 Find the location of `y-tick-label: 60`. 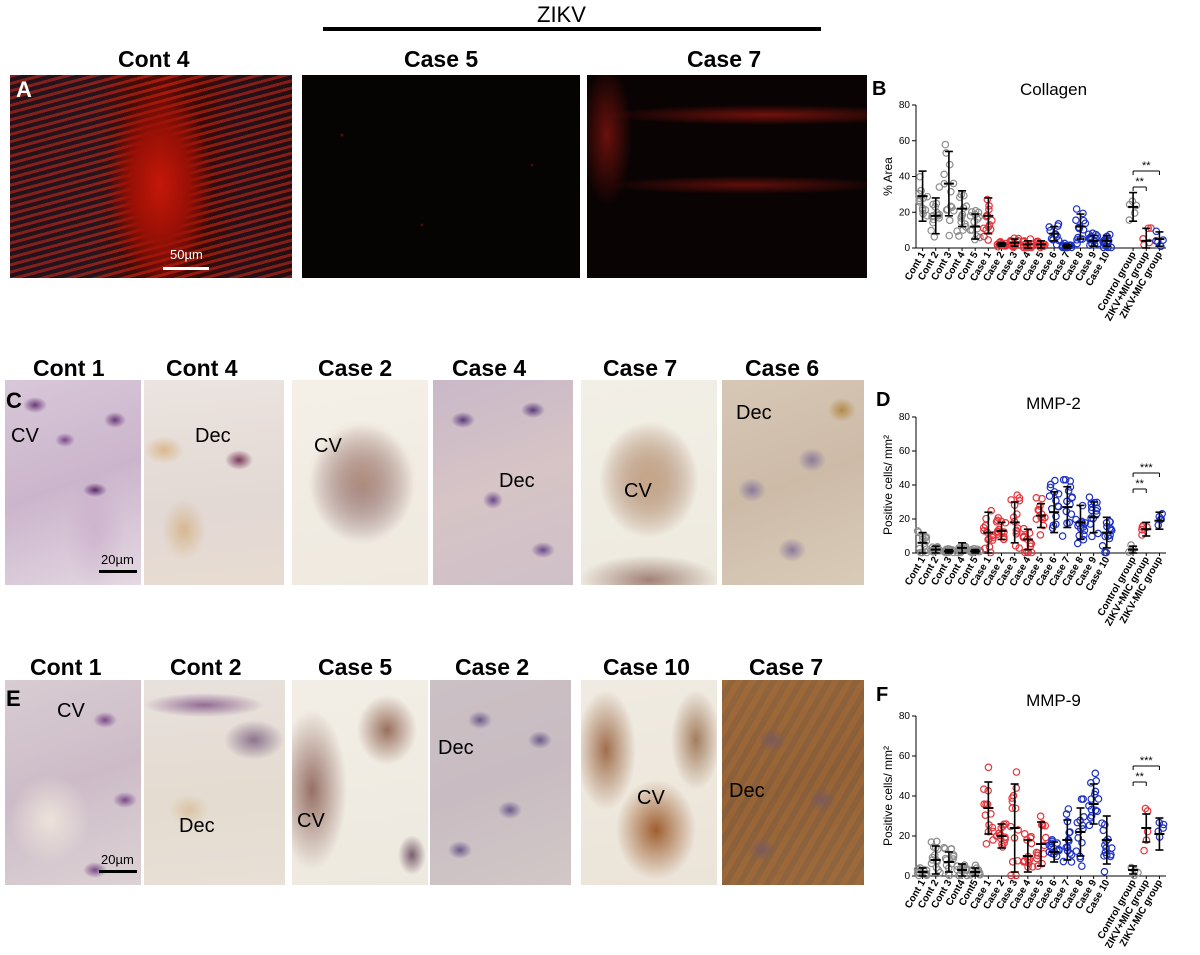

y-tick-label: 60 is located at coordinates (905, 141).